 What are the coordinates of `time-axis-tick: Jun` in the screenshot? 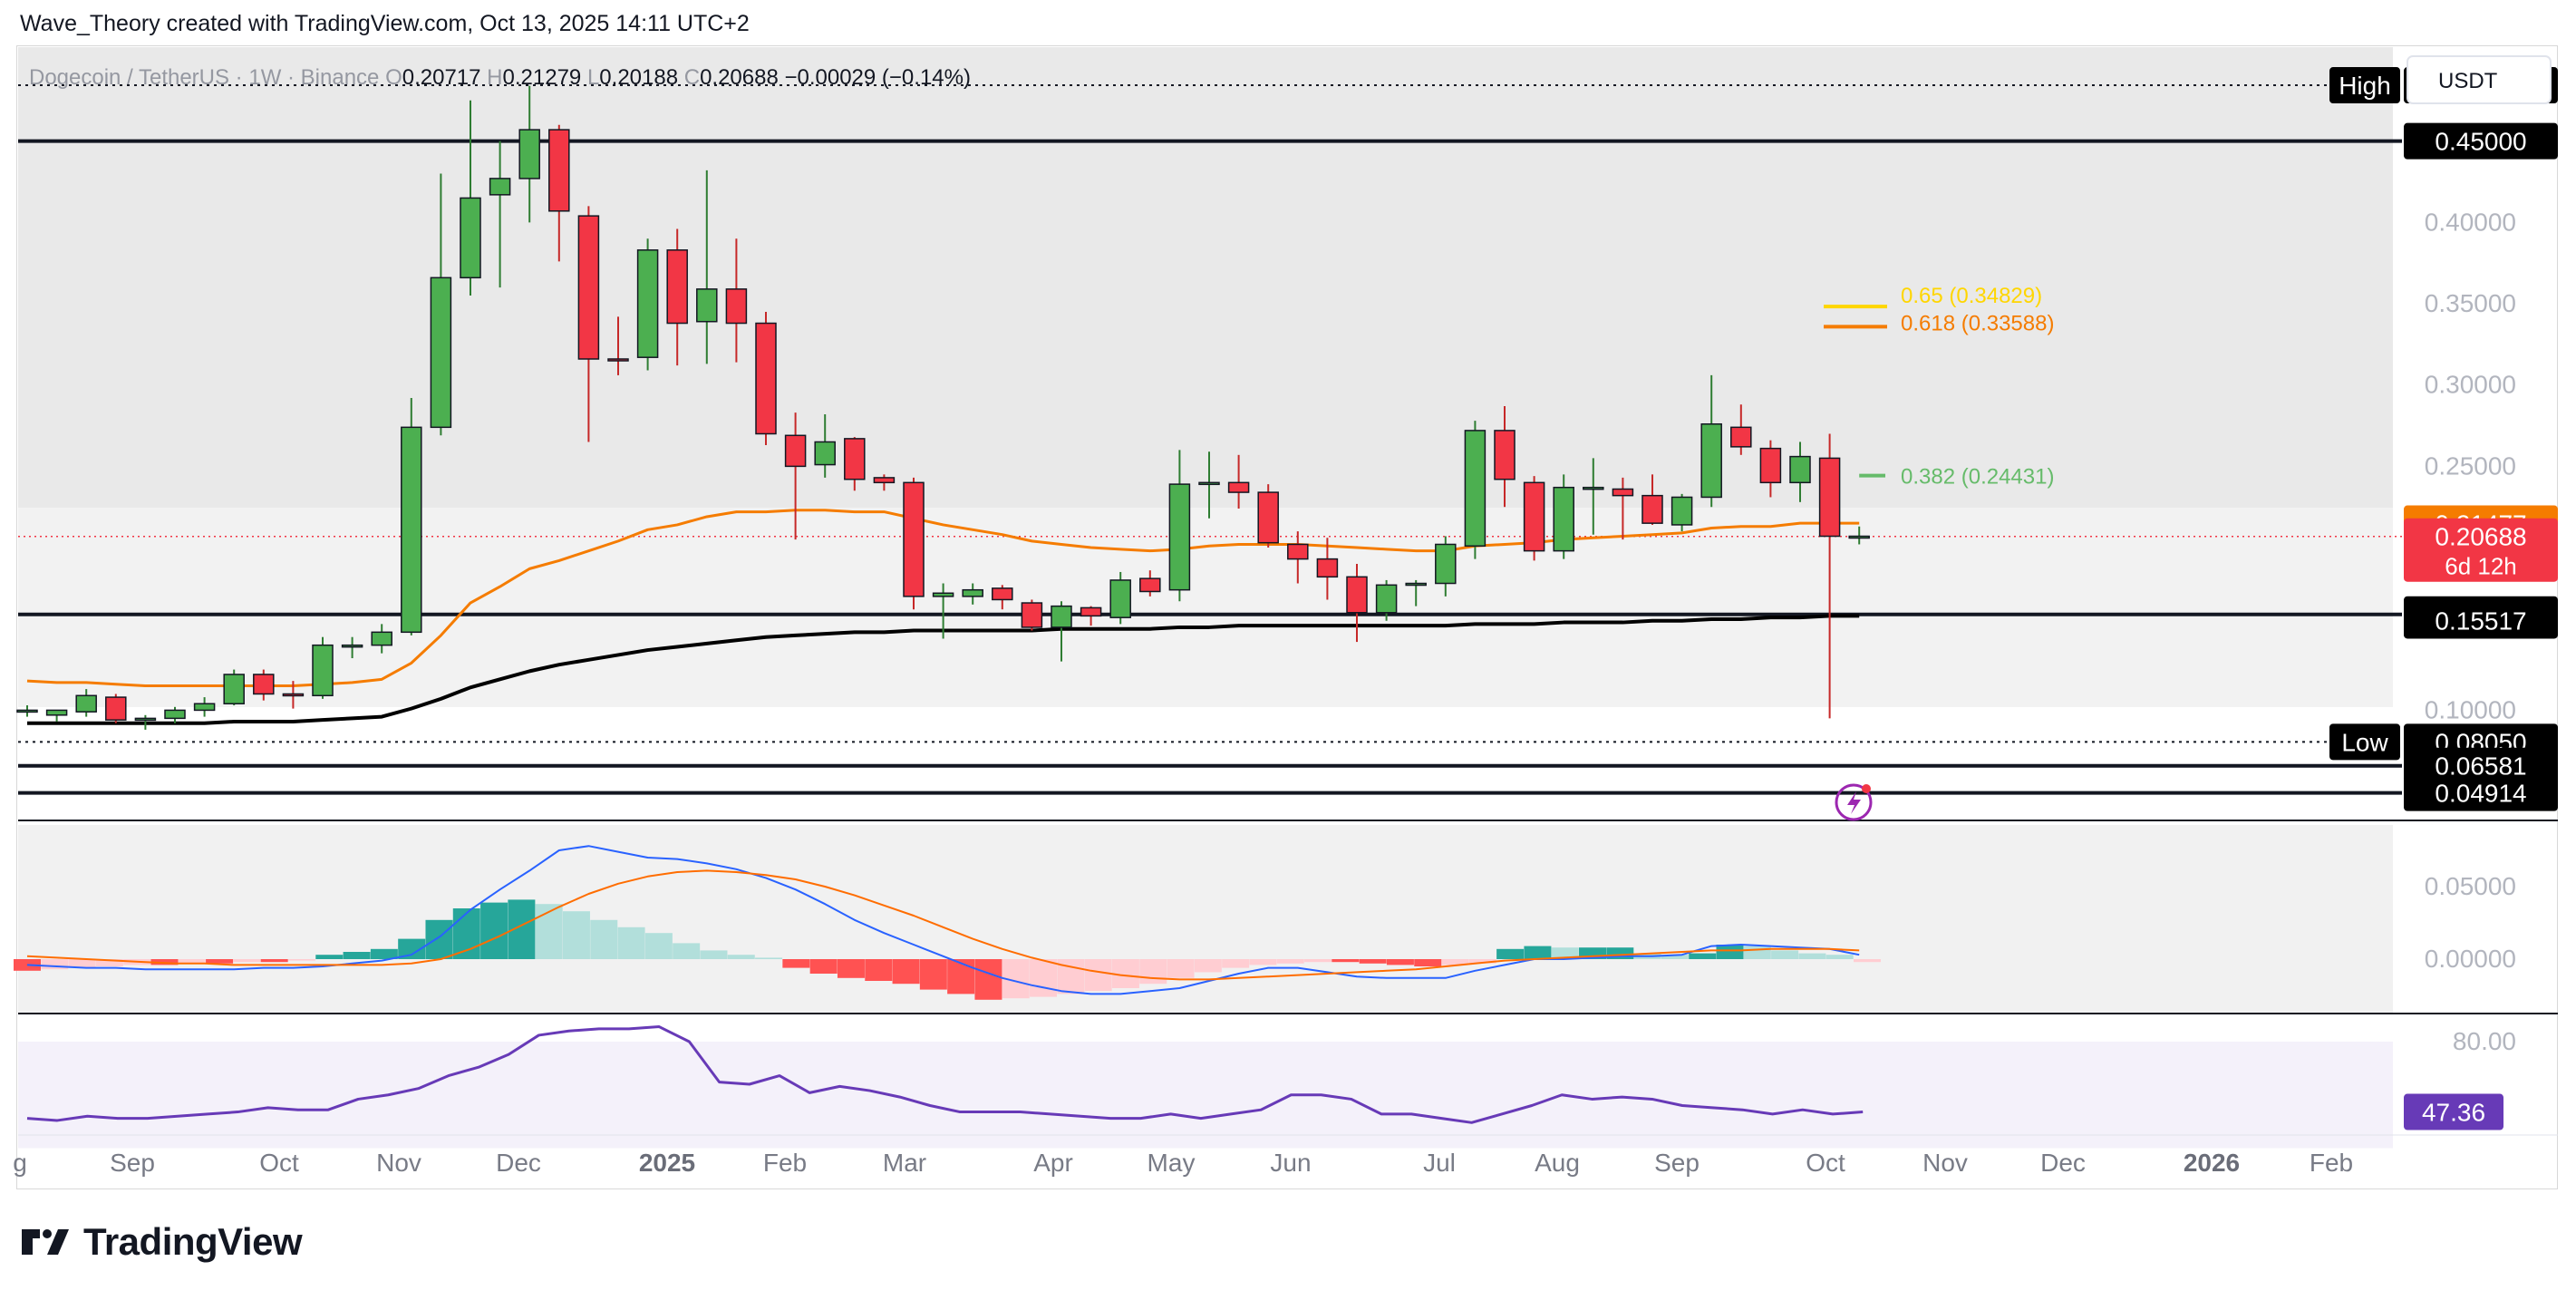 It's located at (1290, 1163).